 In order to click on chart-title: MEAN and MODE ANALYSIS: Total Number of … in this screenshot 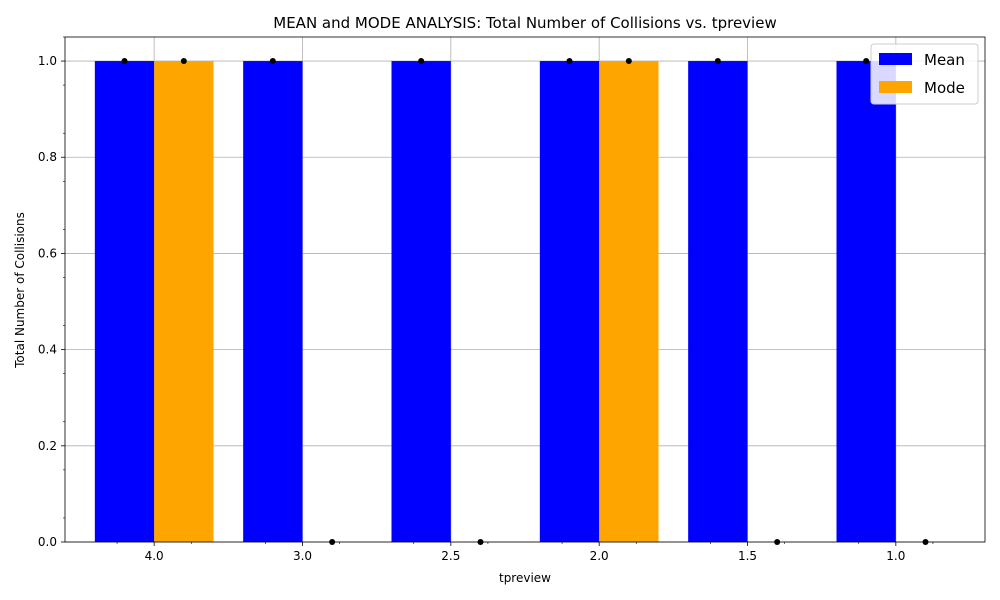, I will do `click(524, 23)`.